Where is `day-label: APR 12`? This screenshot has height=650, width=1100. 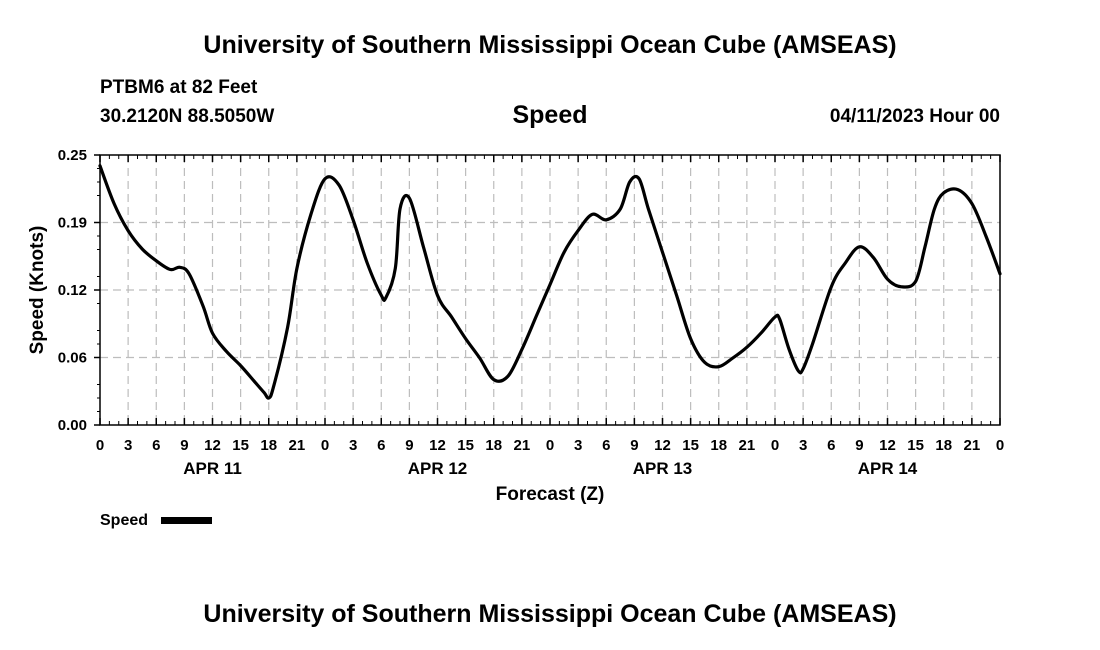
day-label: APR 12 is located at coordinates (438, 468).